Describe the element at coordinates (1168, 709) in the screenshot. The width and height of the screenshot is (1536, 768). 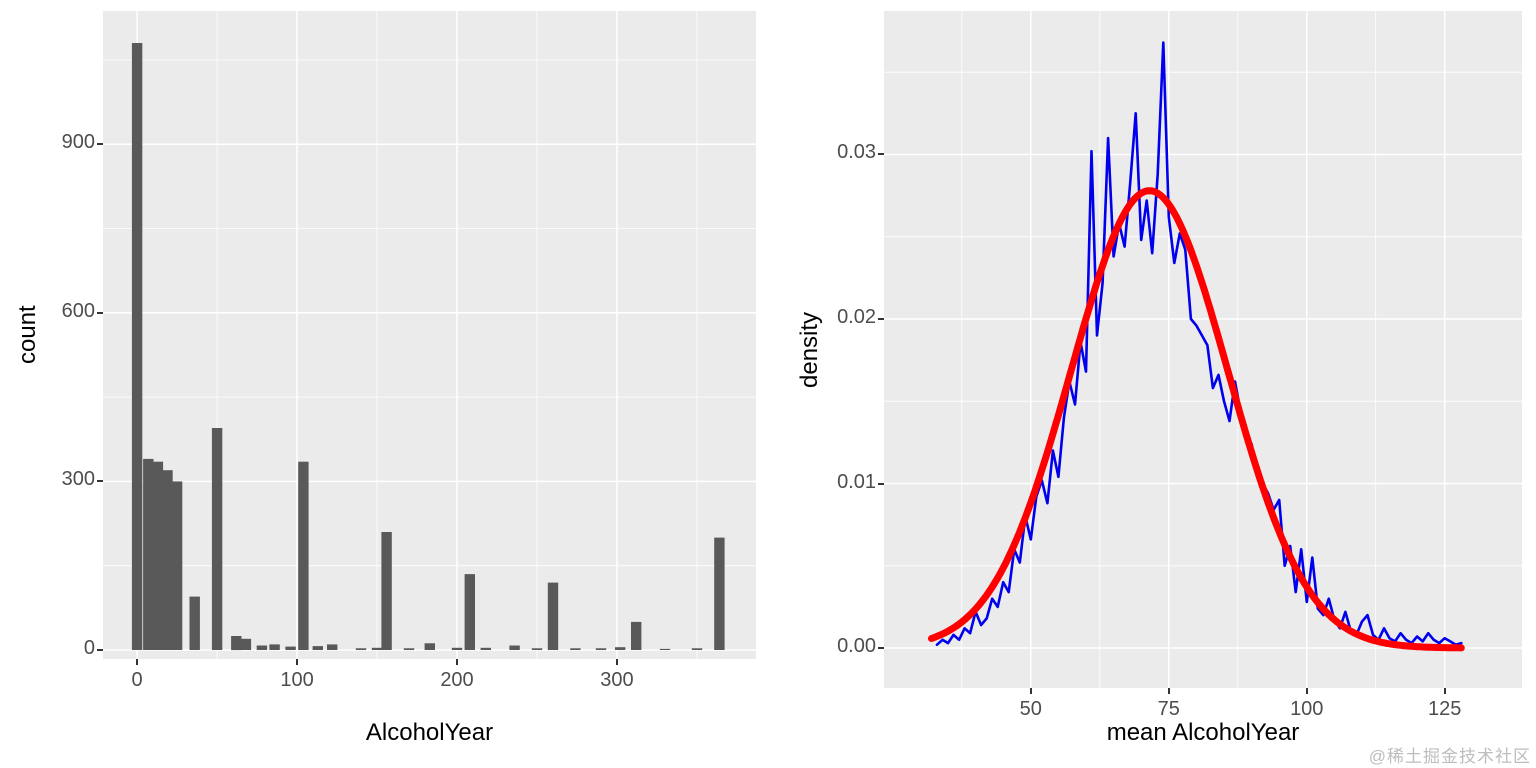
I see `x-tick-label: 75` at that location.